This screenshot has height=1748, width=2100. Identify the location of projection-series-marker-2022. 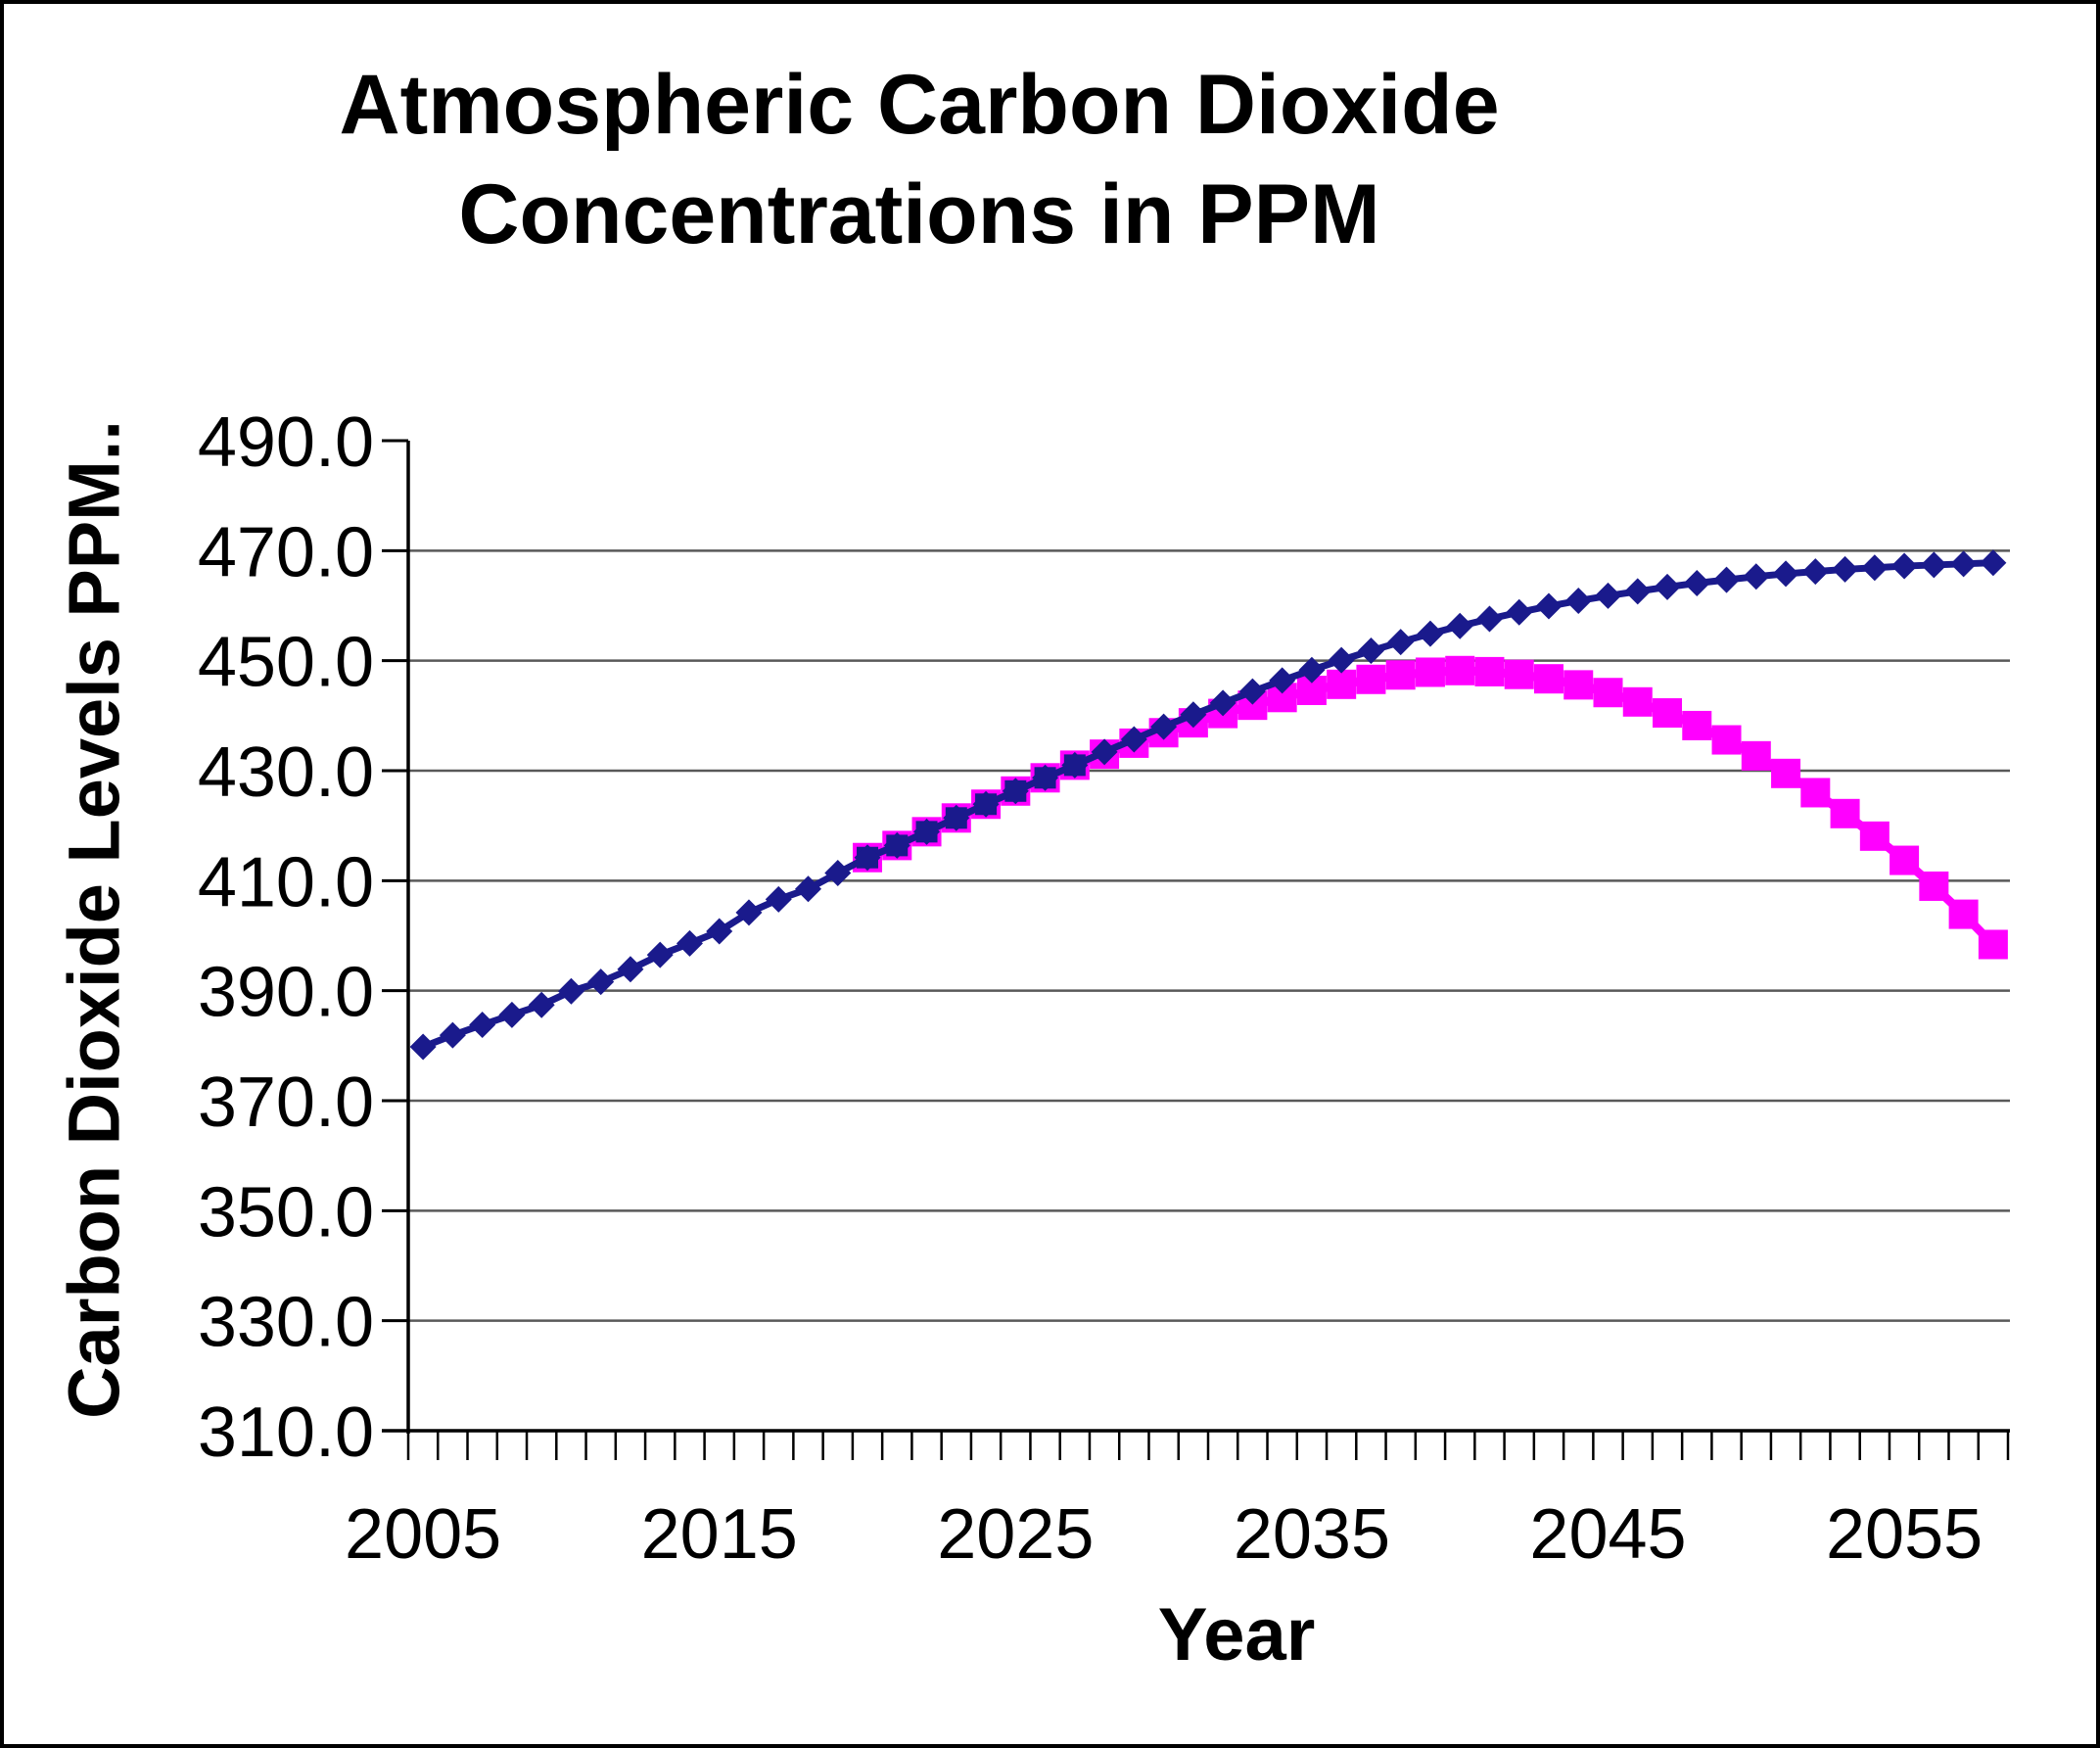
(927, 831).